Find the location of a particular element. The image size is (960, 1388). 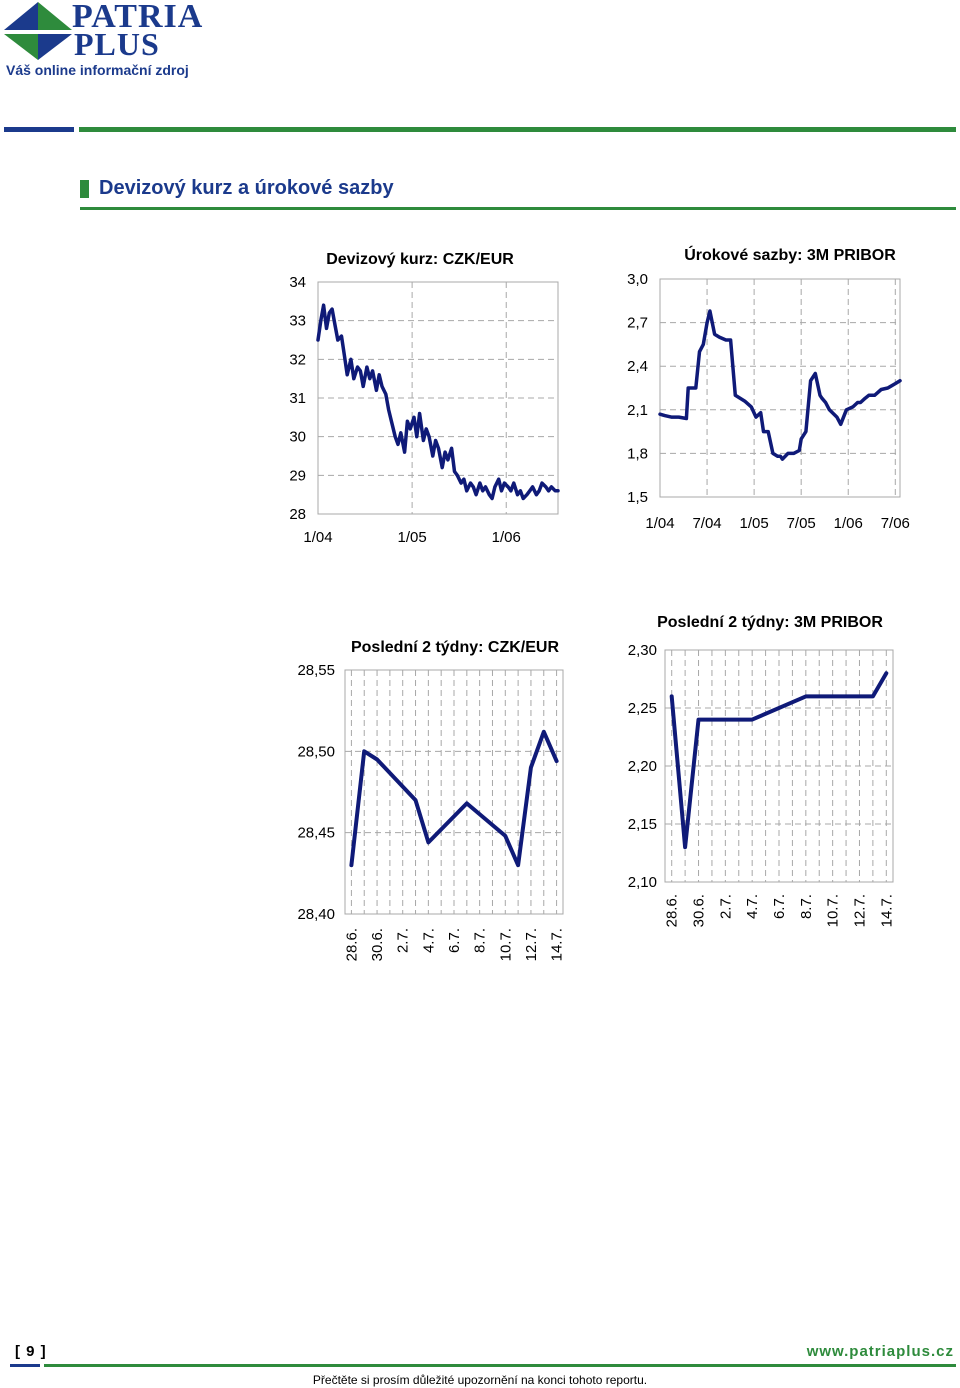

x-tick-label: 7/06 is located at coordinates (895, 523).